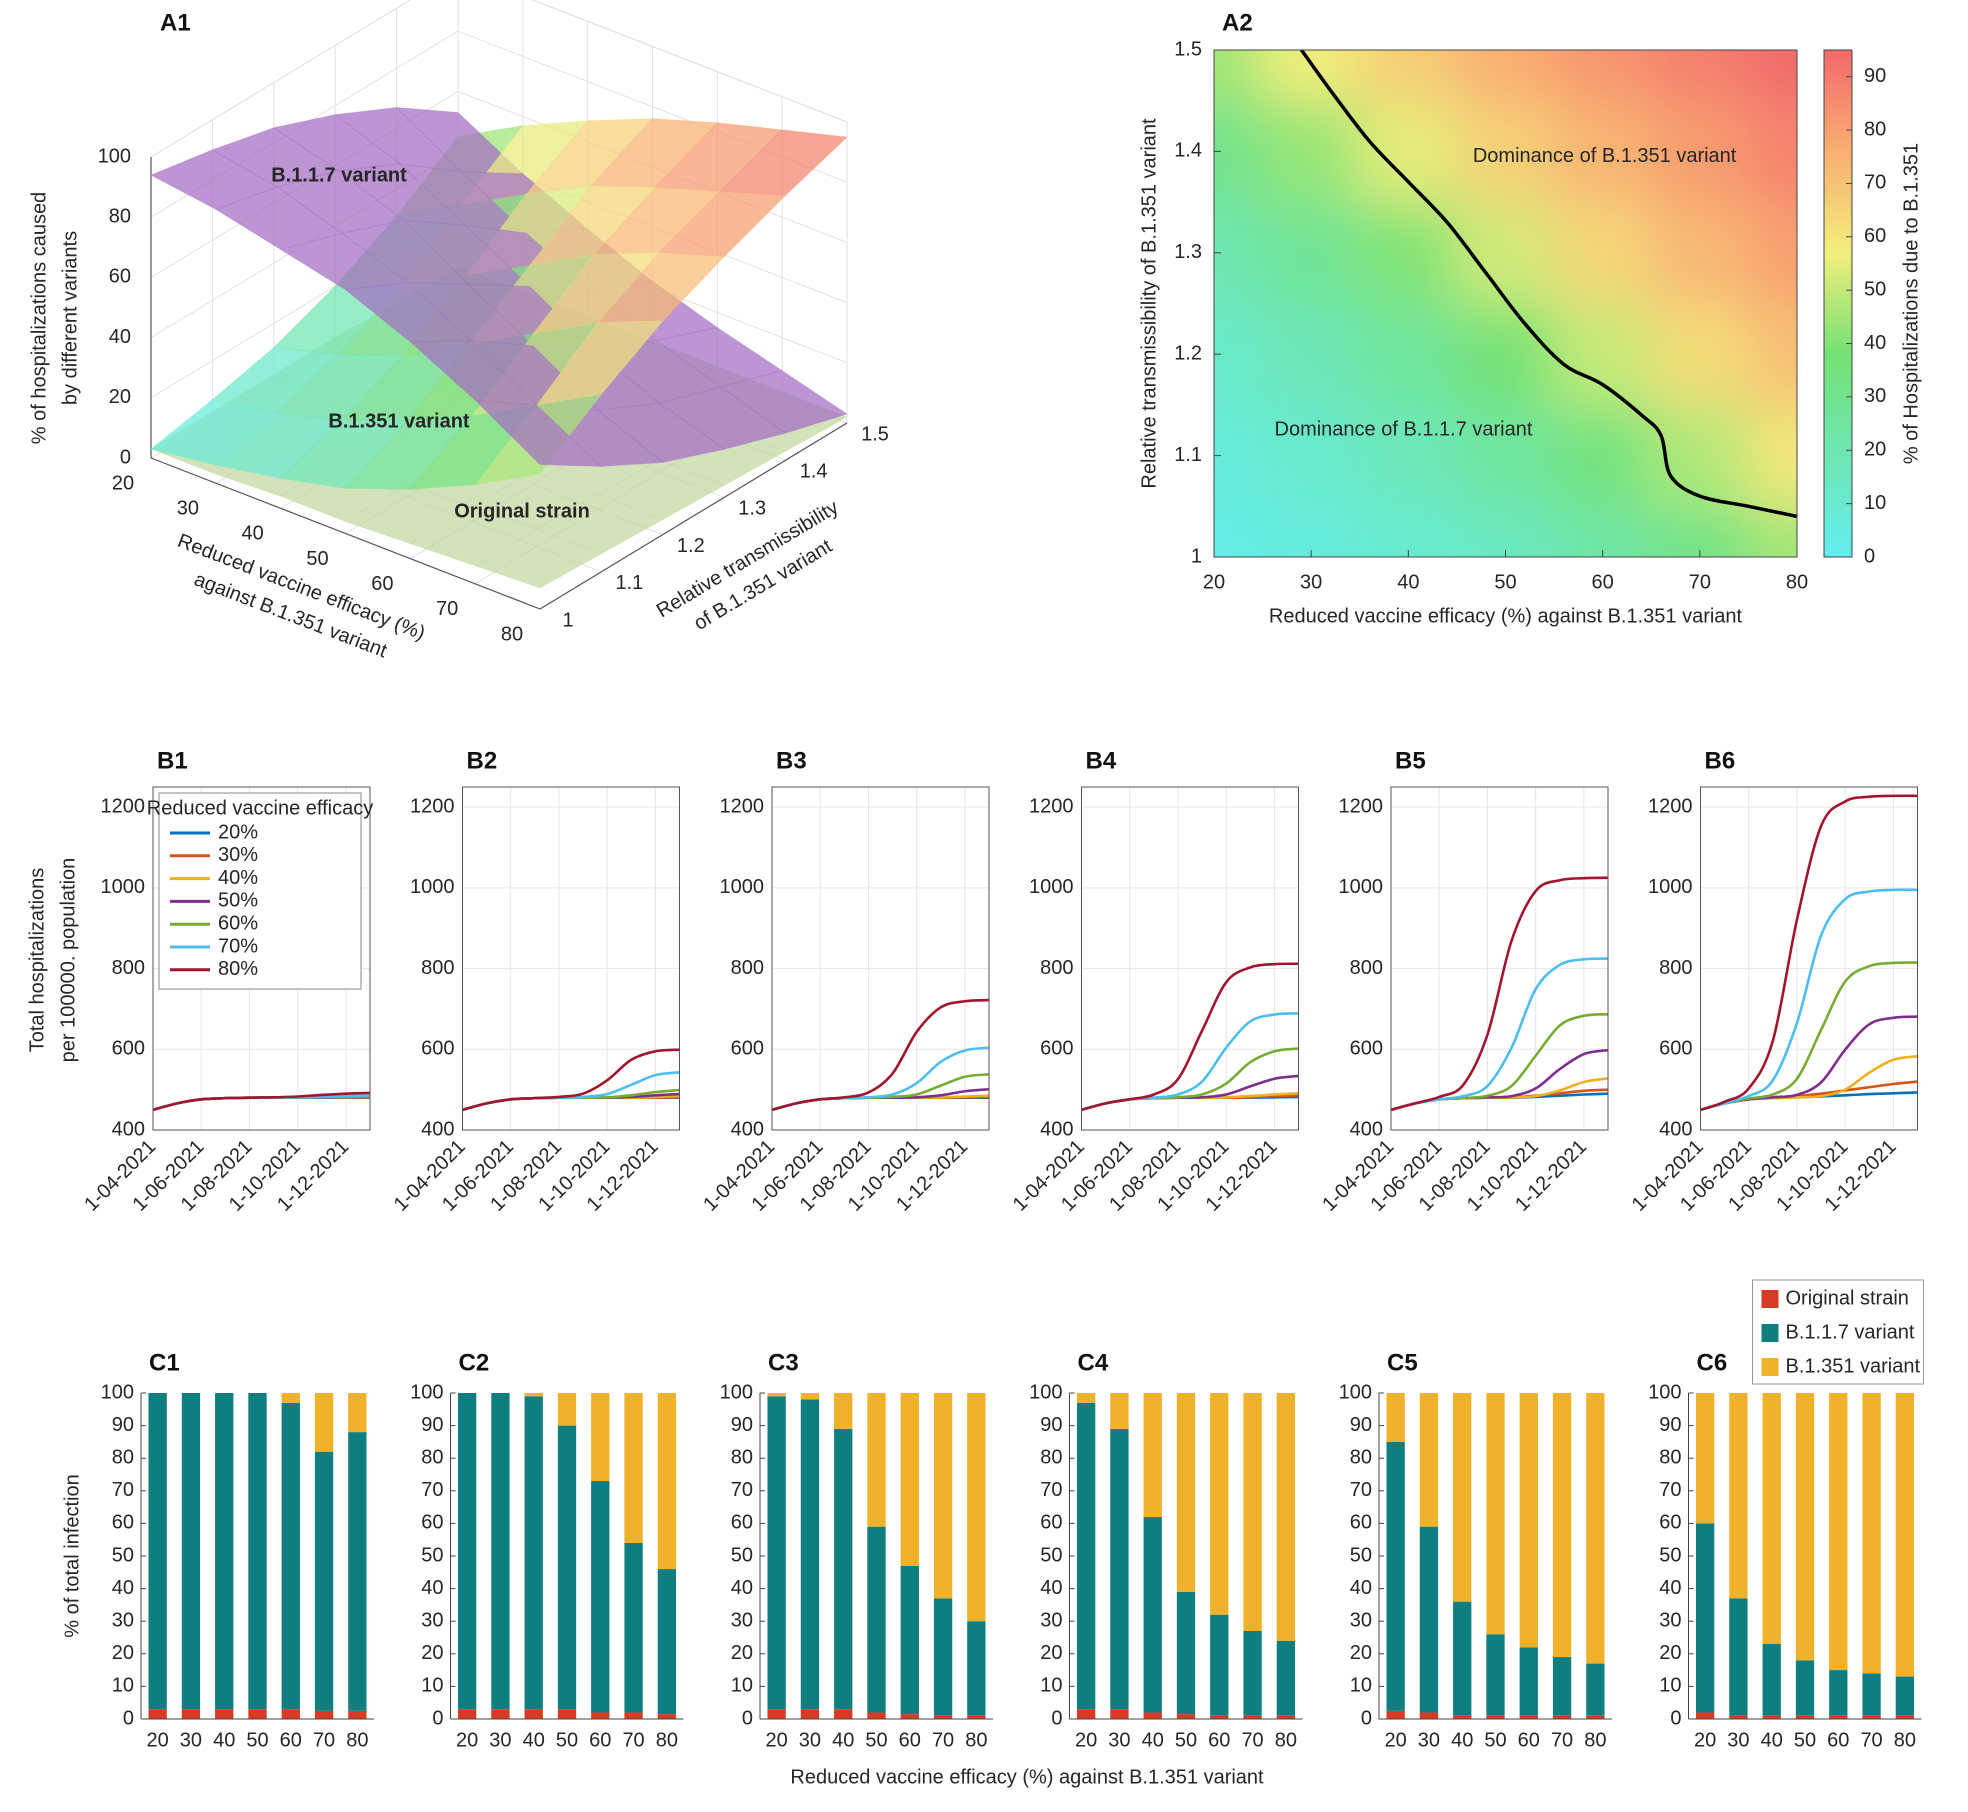 The width and height of the screenshot is (1968, 1812). I want to click on z-axis-label: % of hospitalizations caused, so click(39, 318).